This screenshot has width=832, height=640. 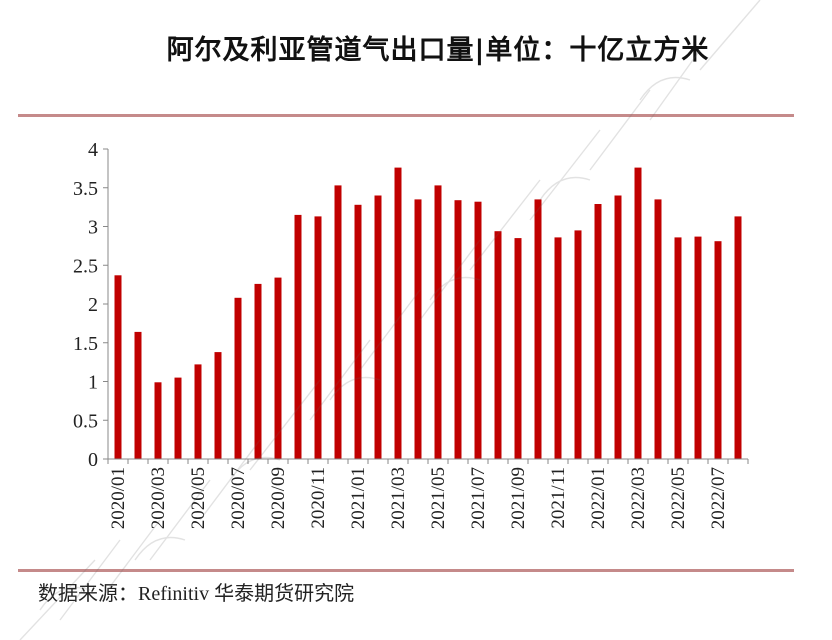 I want to click on x-tick-label: 2020/07, so click(x=238, y=498).